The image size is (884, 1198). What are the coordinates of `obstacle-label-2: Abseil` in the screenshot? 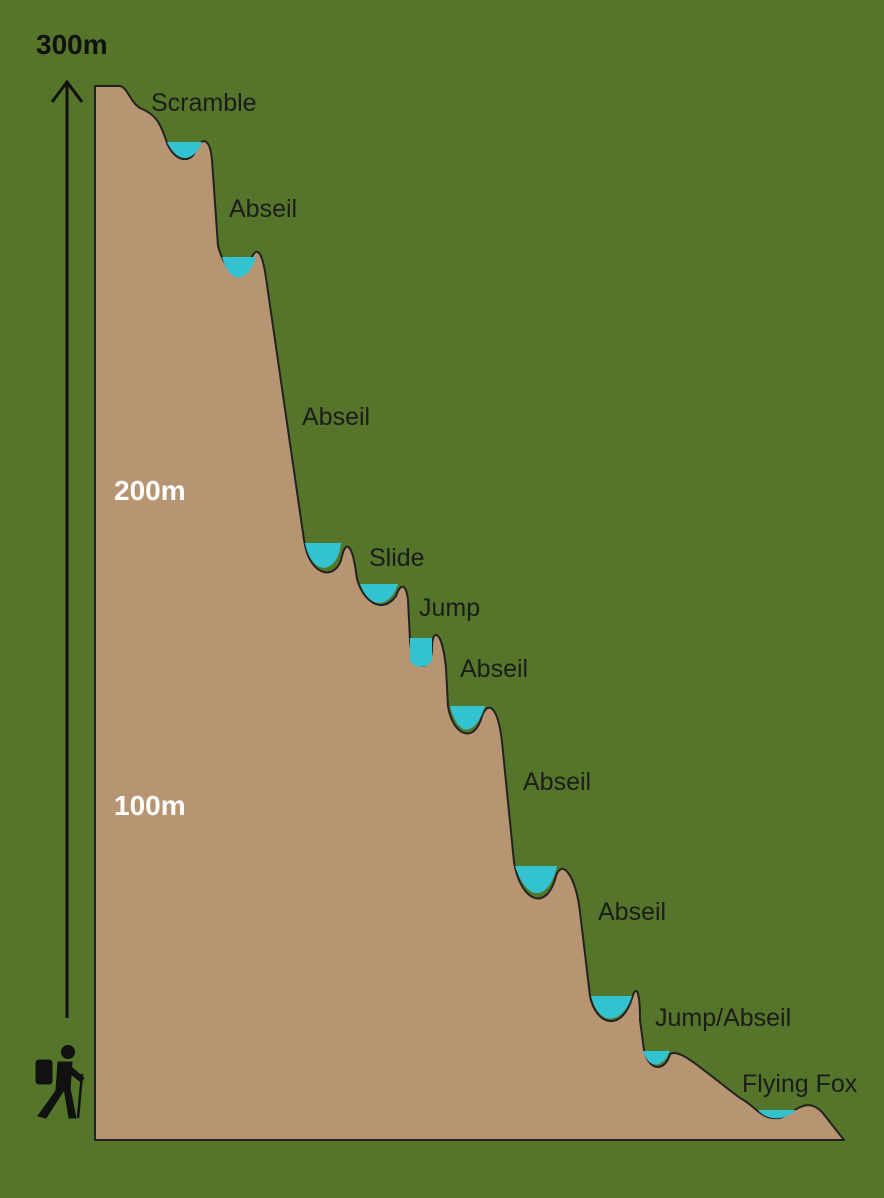 It's located at (263, 209).